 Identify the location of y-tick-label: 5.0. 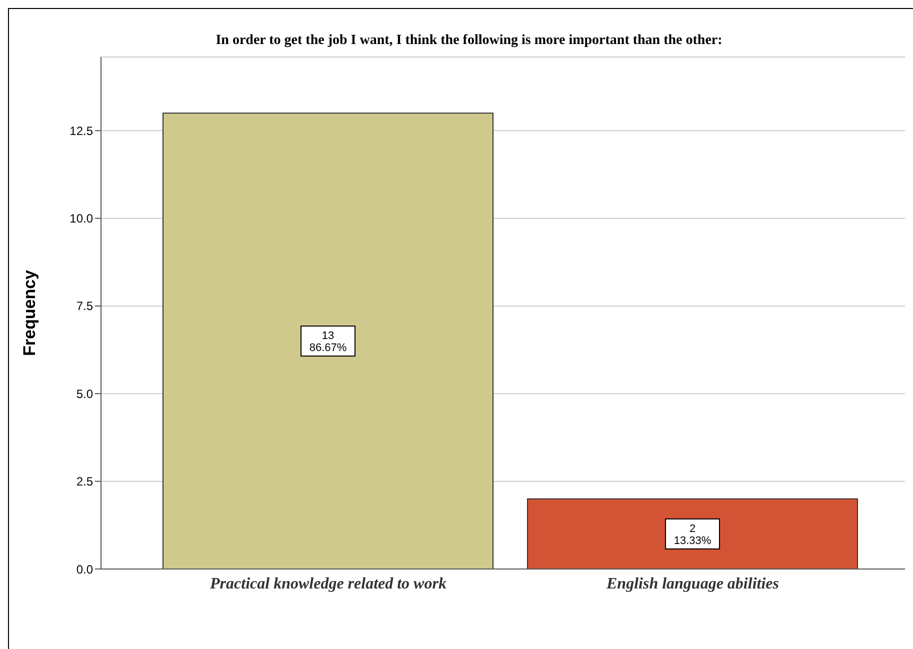
(85, 393).